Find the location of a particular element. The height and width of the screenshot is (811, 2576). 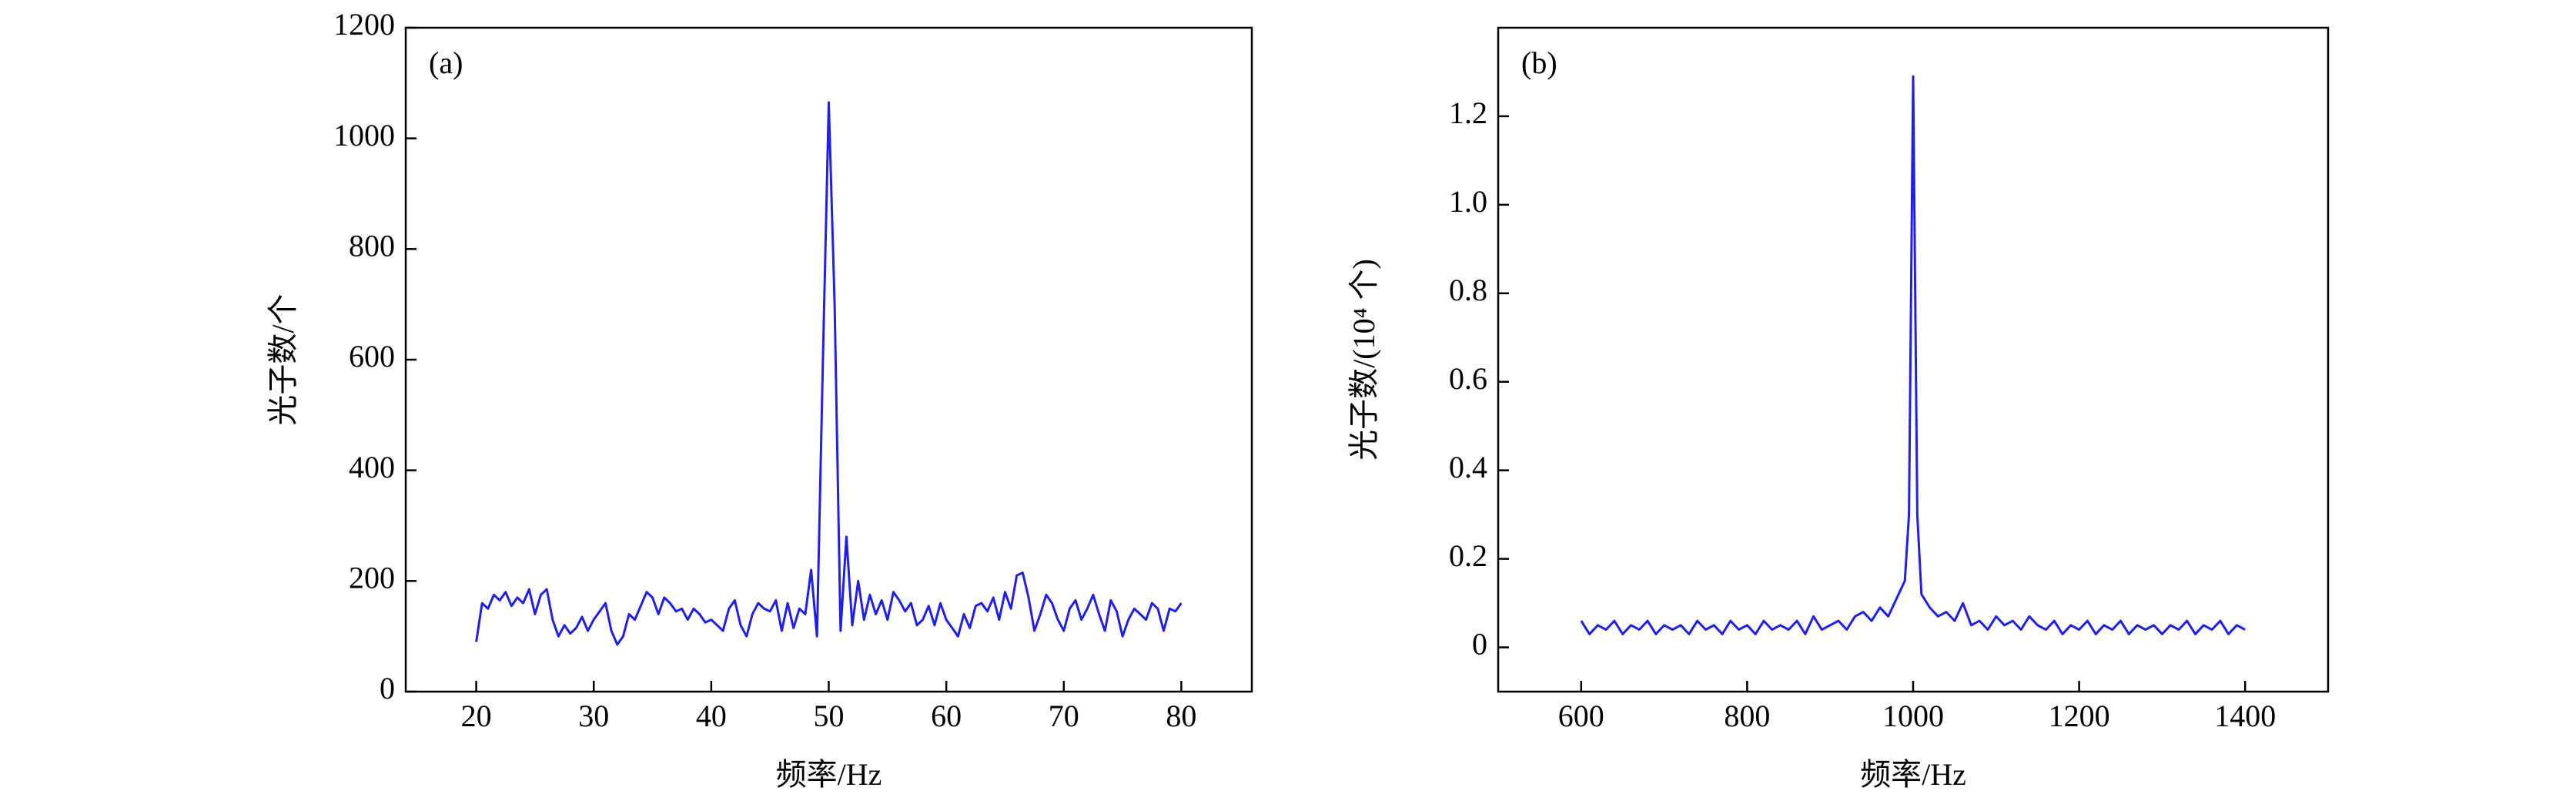

y-tick-label: 1000 is located at coordinates (364, 135).